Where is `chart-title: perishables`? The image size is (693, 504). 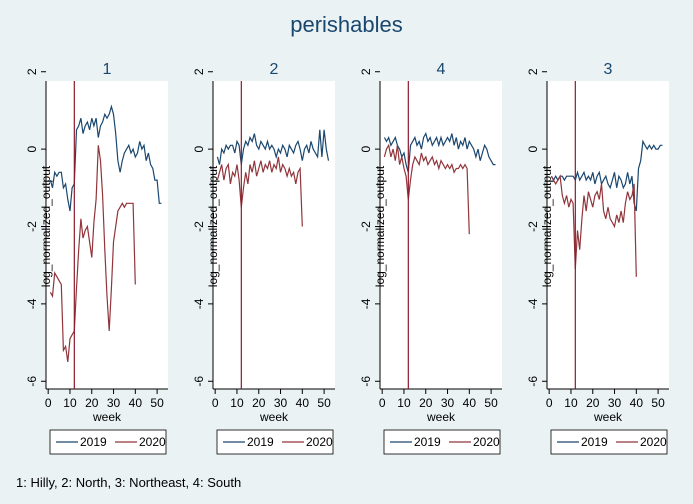
chart-title: perishables is located at coordinates (346, 24).